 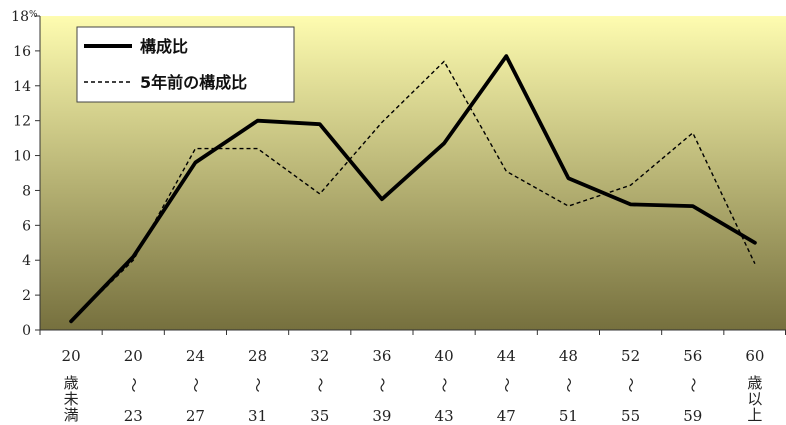 What do you see at coordinates (20, 17) in the screenshot?
I see `y-tick-label: 18` at bounding box center [20, 17].